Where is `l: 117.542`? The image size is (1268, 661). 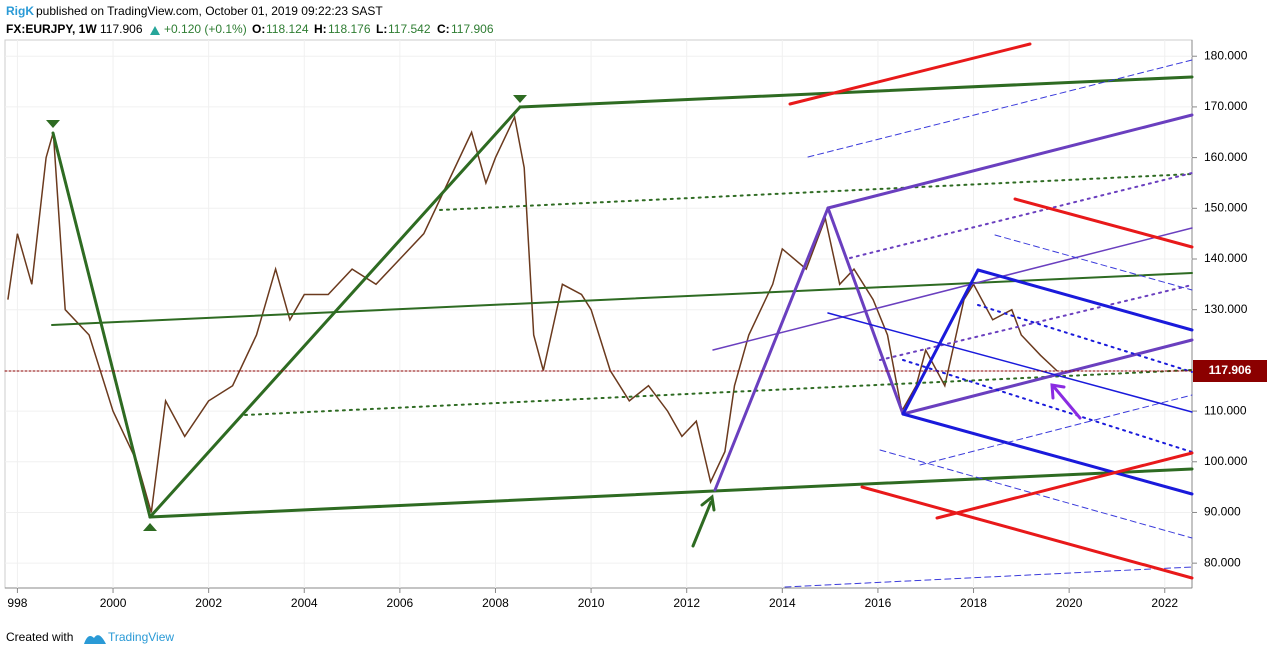 l: 117.542 is located at coordinates (409, 29).